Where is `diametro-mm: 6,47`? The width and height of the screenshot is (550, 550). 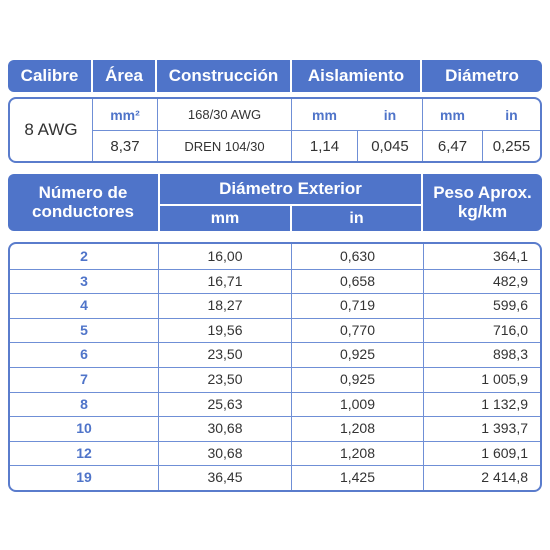 diametro-mm: 6,47 is located at coordinates (452, 146).